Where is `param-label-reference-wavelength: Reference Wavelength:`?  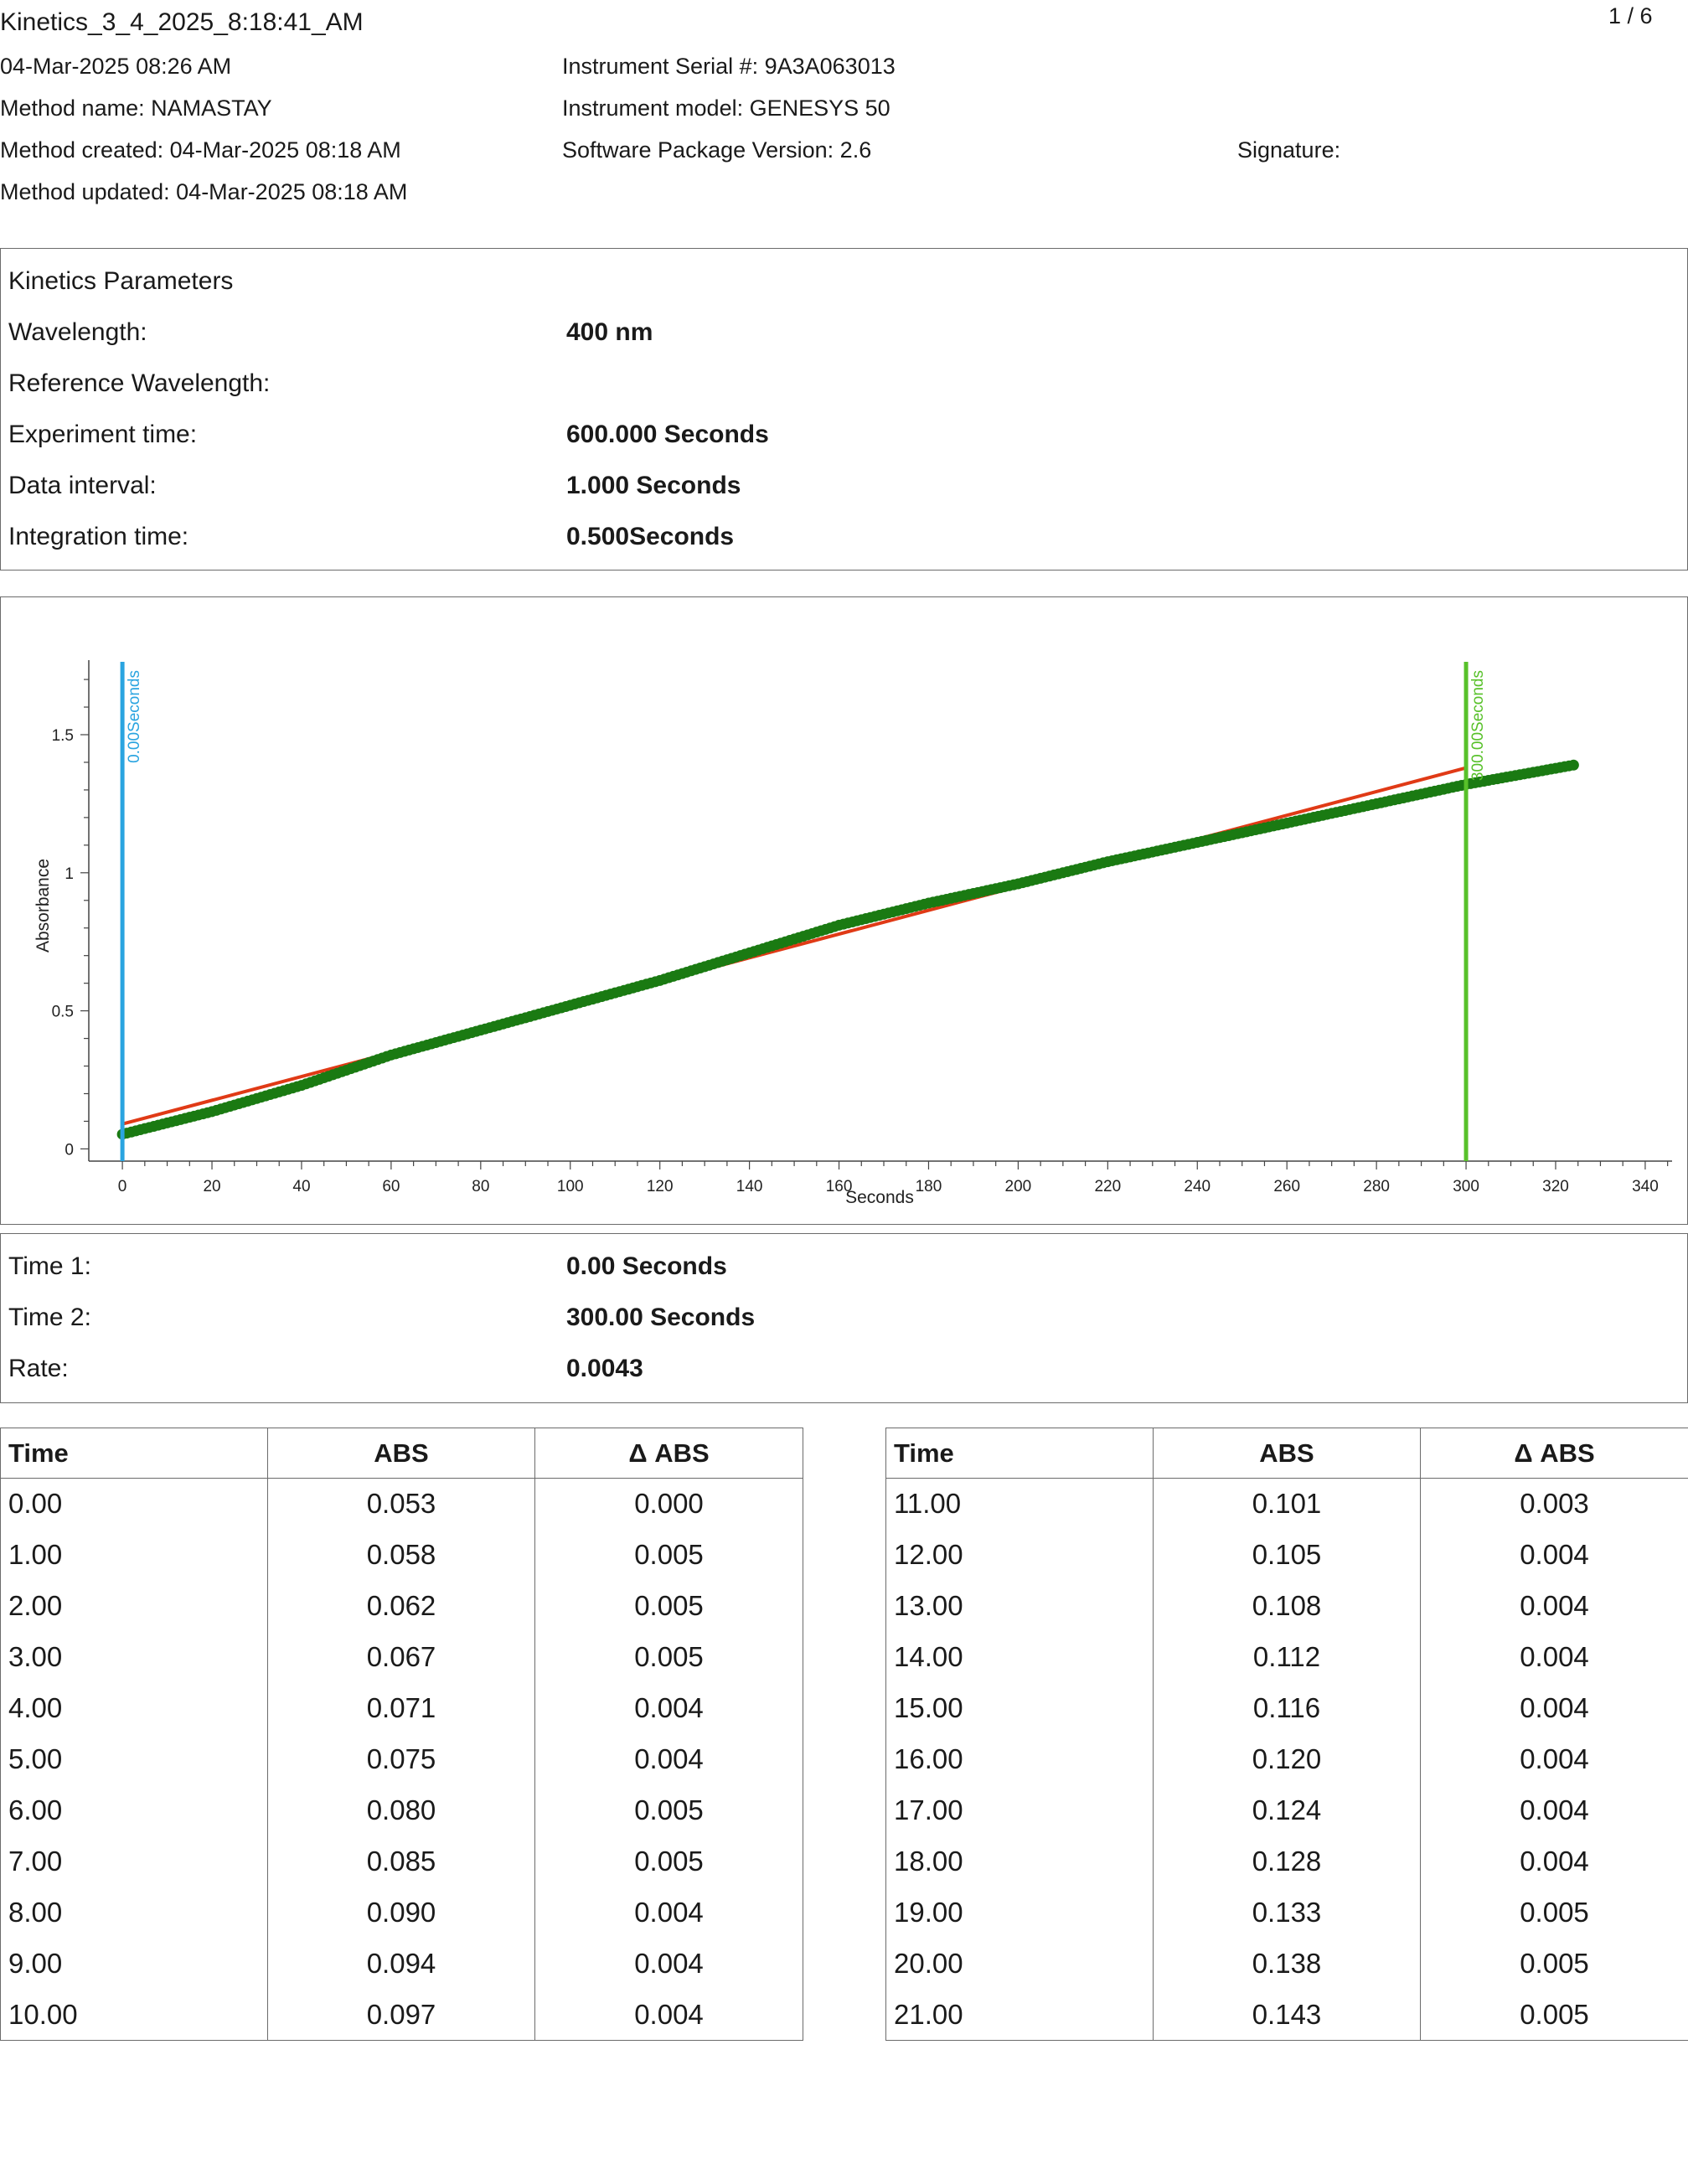
param-label-reference-wavelength: Reference Wavelength: is located at coordinates (140, 383).